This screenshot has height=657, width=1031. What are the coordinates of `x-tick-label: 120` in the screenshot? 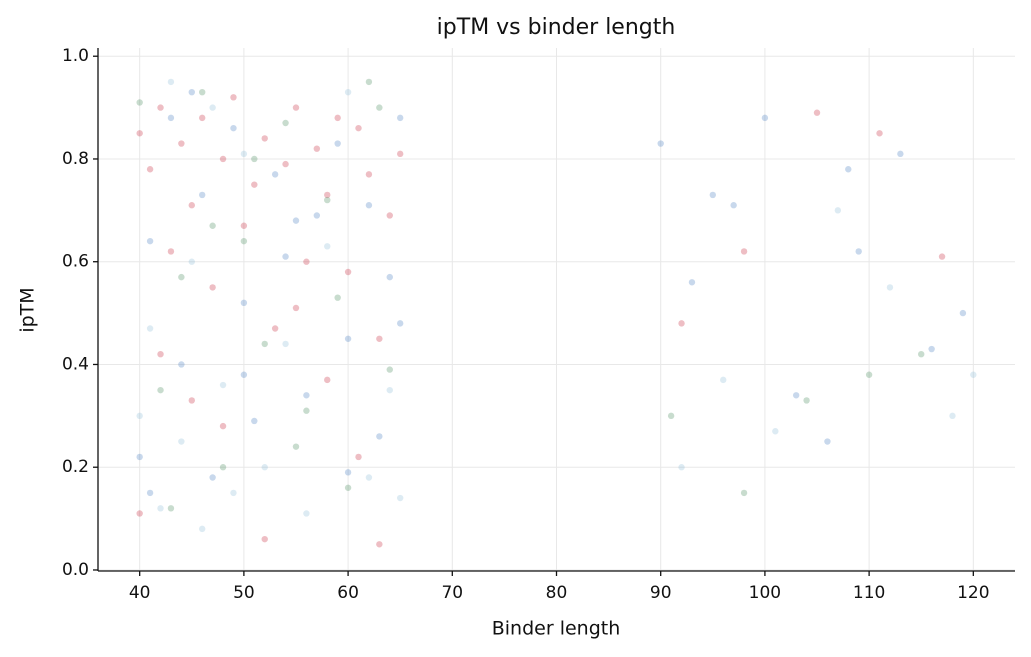 It's located at (973, 593).